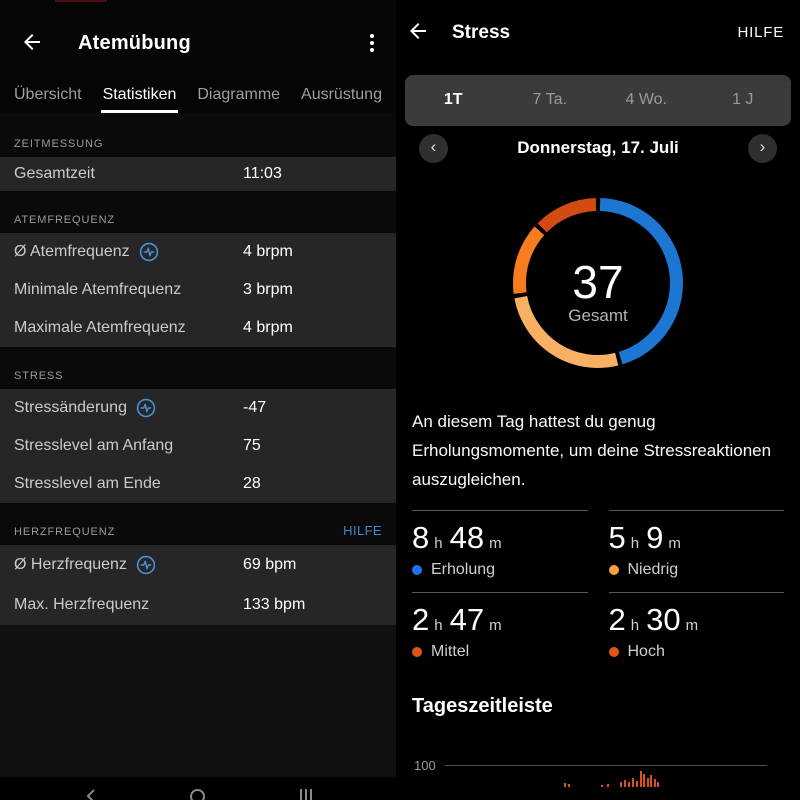 The height and width of the screenshot is (800, 800). I want to click on stat-row-min-atemfrequenz: Minimale Atemfrequenz 3 brpm, so click(153, 289).